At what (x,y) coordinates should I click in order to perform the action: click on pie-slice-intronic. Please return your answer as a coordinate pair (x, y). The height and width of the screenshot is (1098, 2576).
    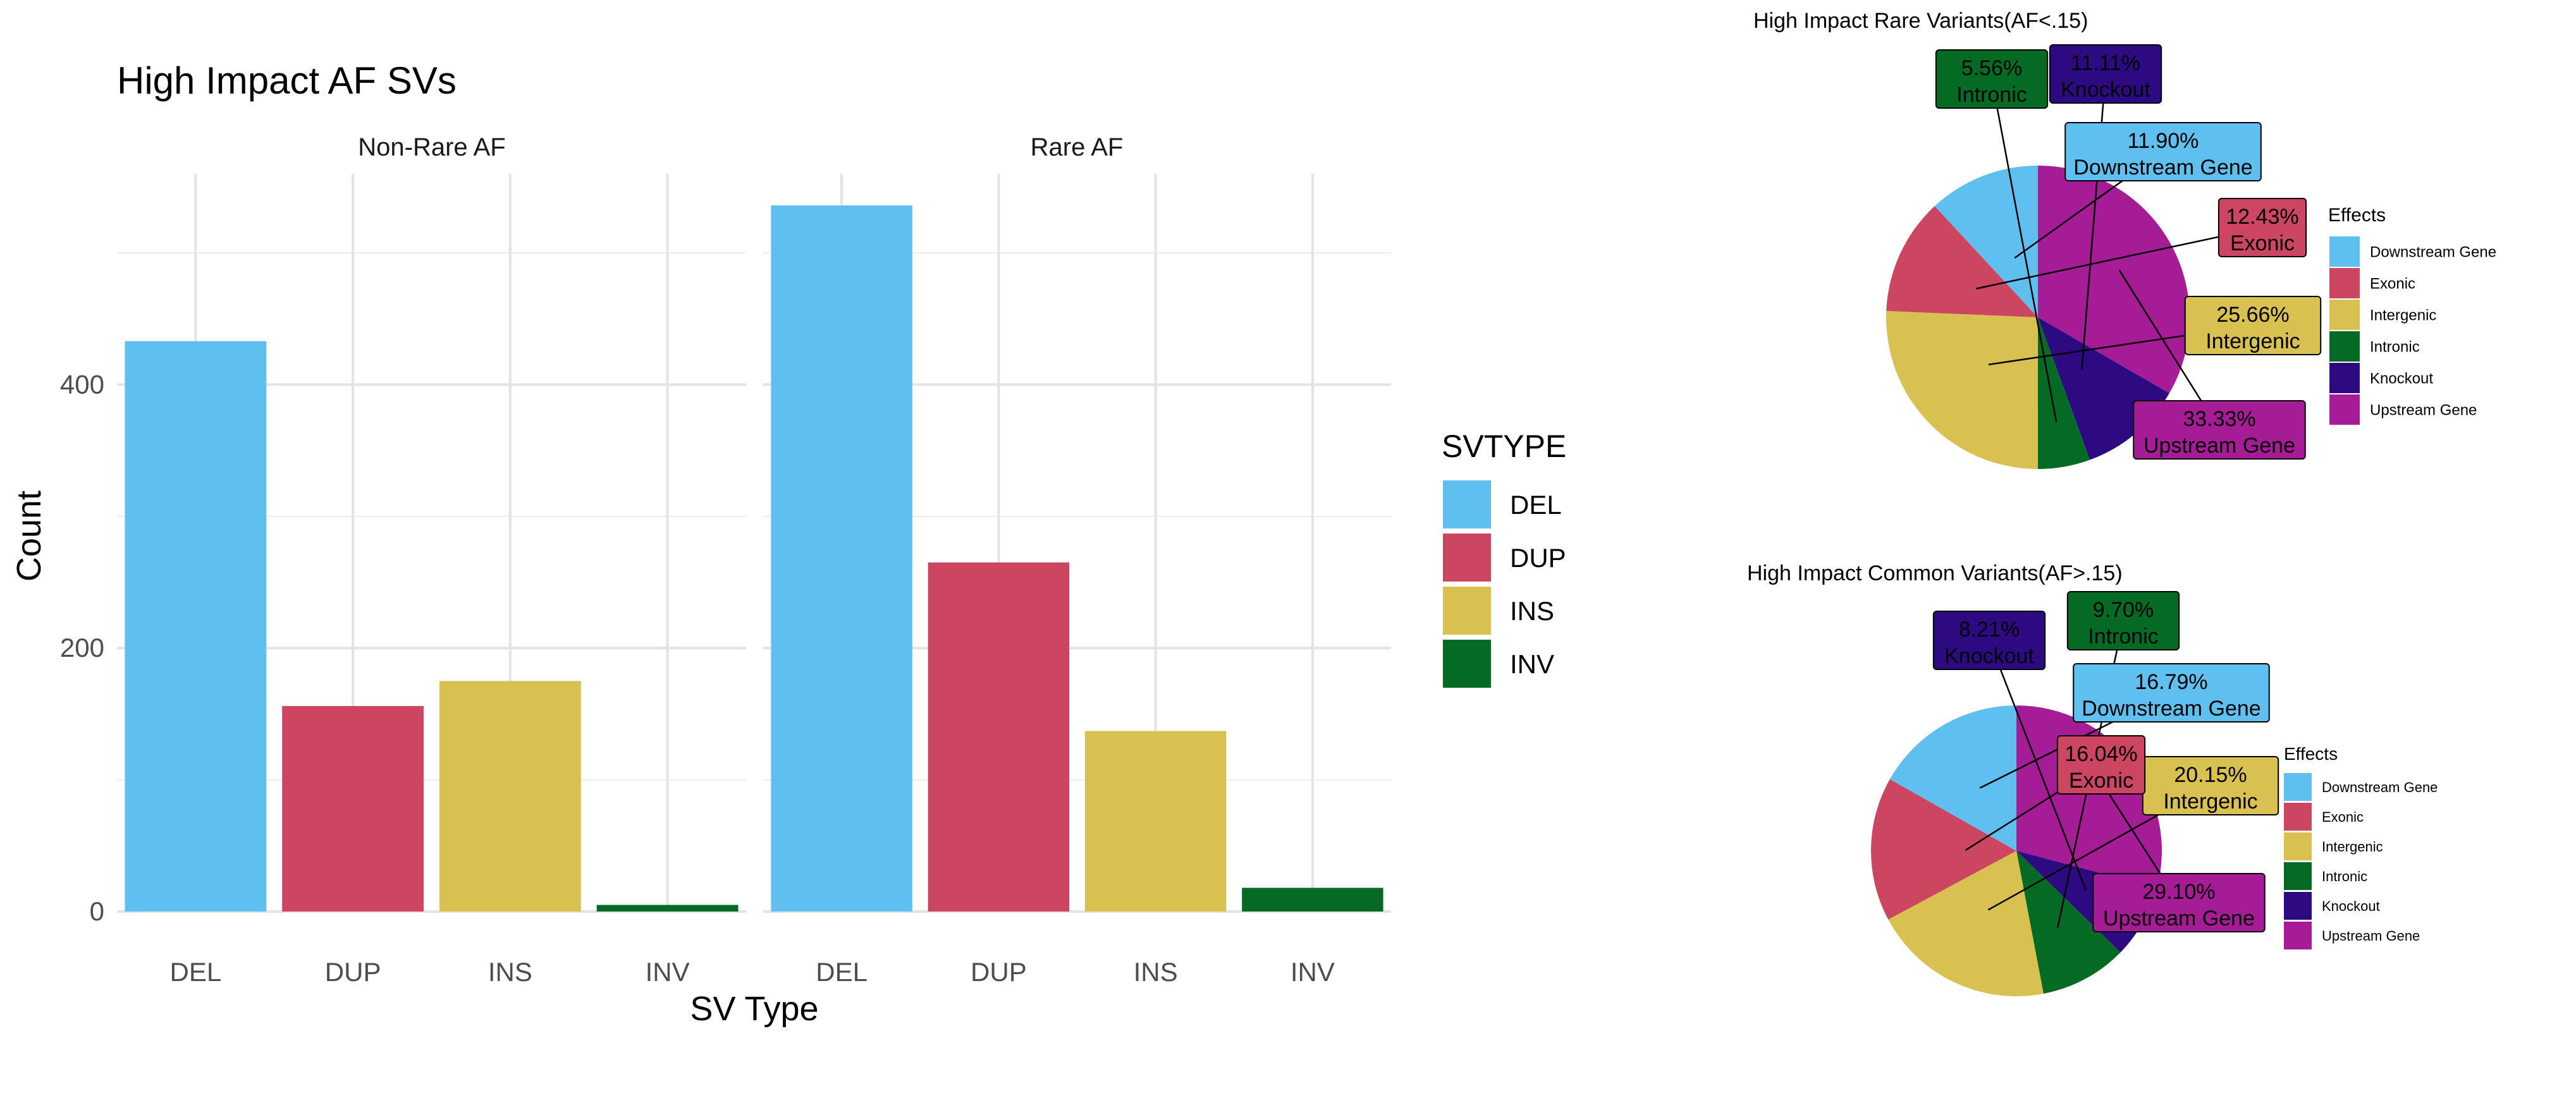
    Looking at the image, I should click on (2068, 922).